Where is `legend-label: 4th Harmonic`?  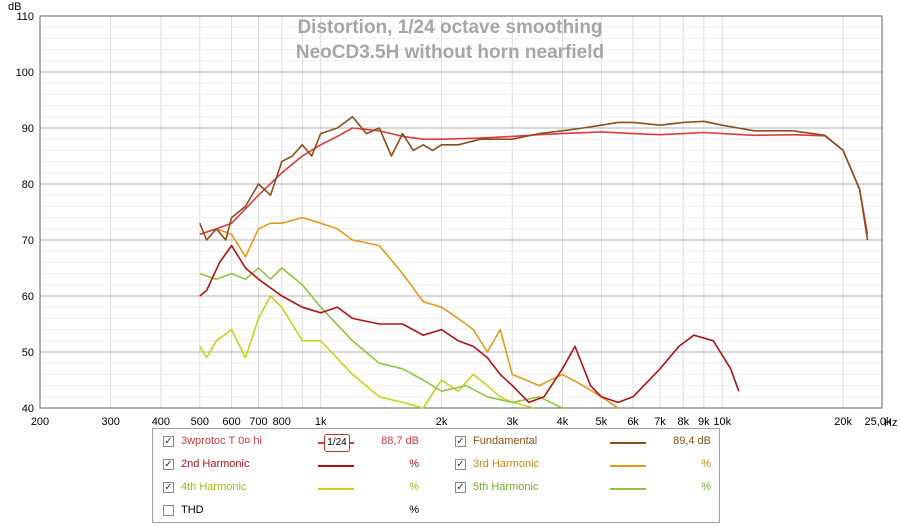 legend-label: 4th Harmonic is located at coordinates (214, 487).